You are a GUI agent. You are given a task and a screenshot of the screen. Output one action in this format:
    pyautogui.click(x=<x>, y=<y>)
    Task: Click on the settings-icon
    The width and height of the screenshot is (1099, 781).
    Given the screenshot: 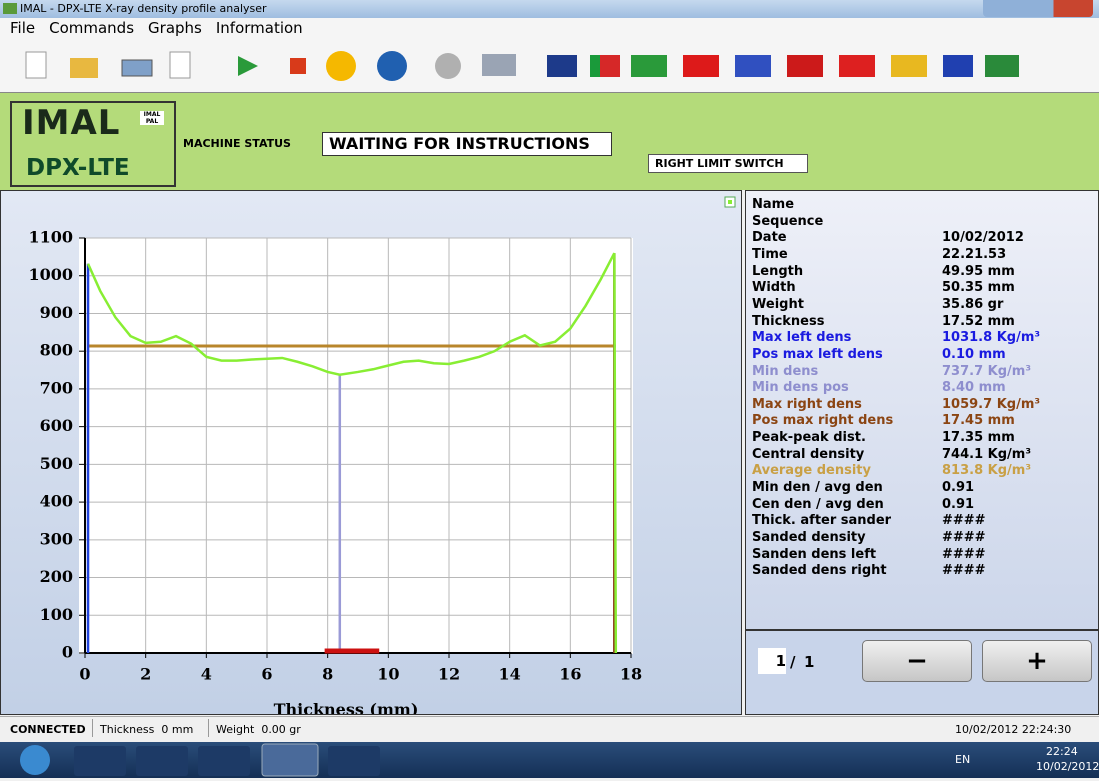 What is the action you would take?
    pyautogui.click(x=448, y=66)
    